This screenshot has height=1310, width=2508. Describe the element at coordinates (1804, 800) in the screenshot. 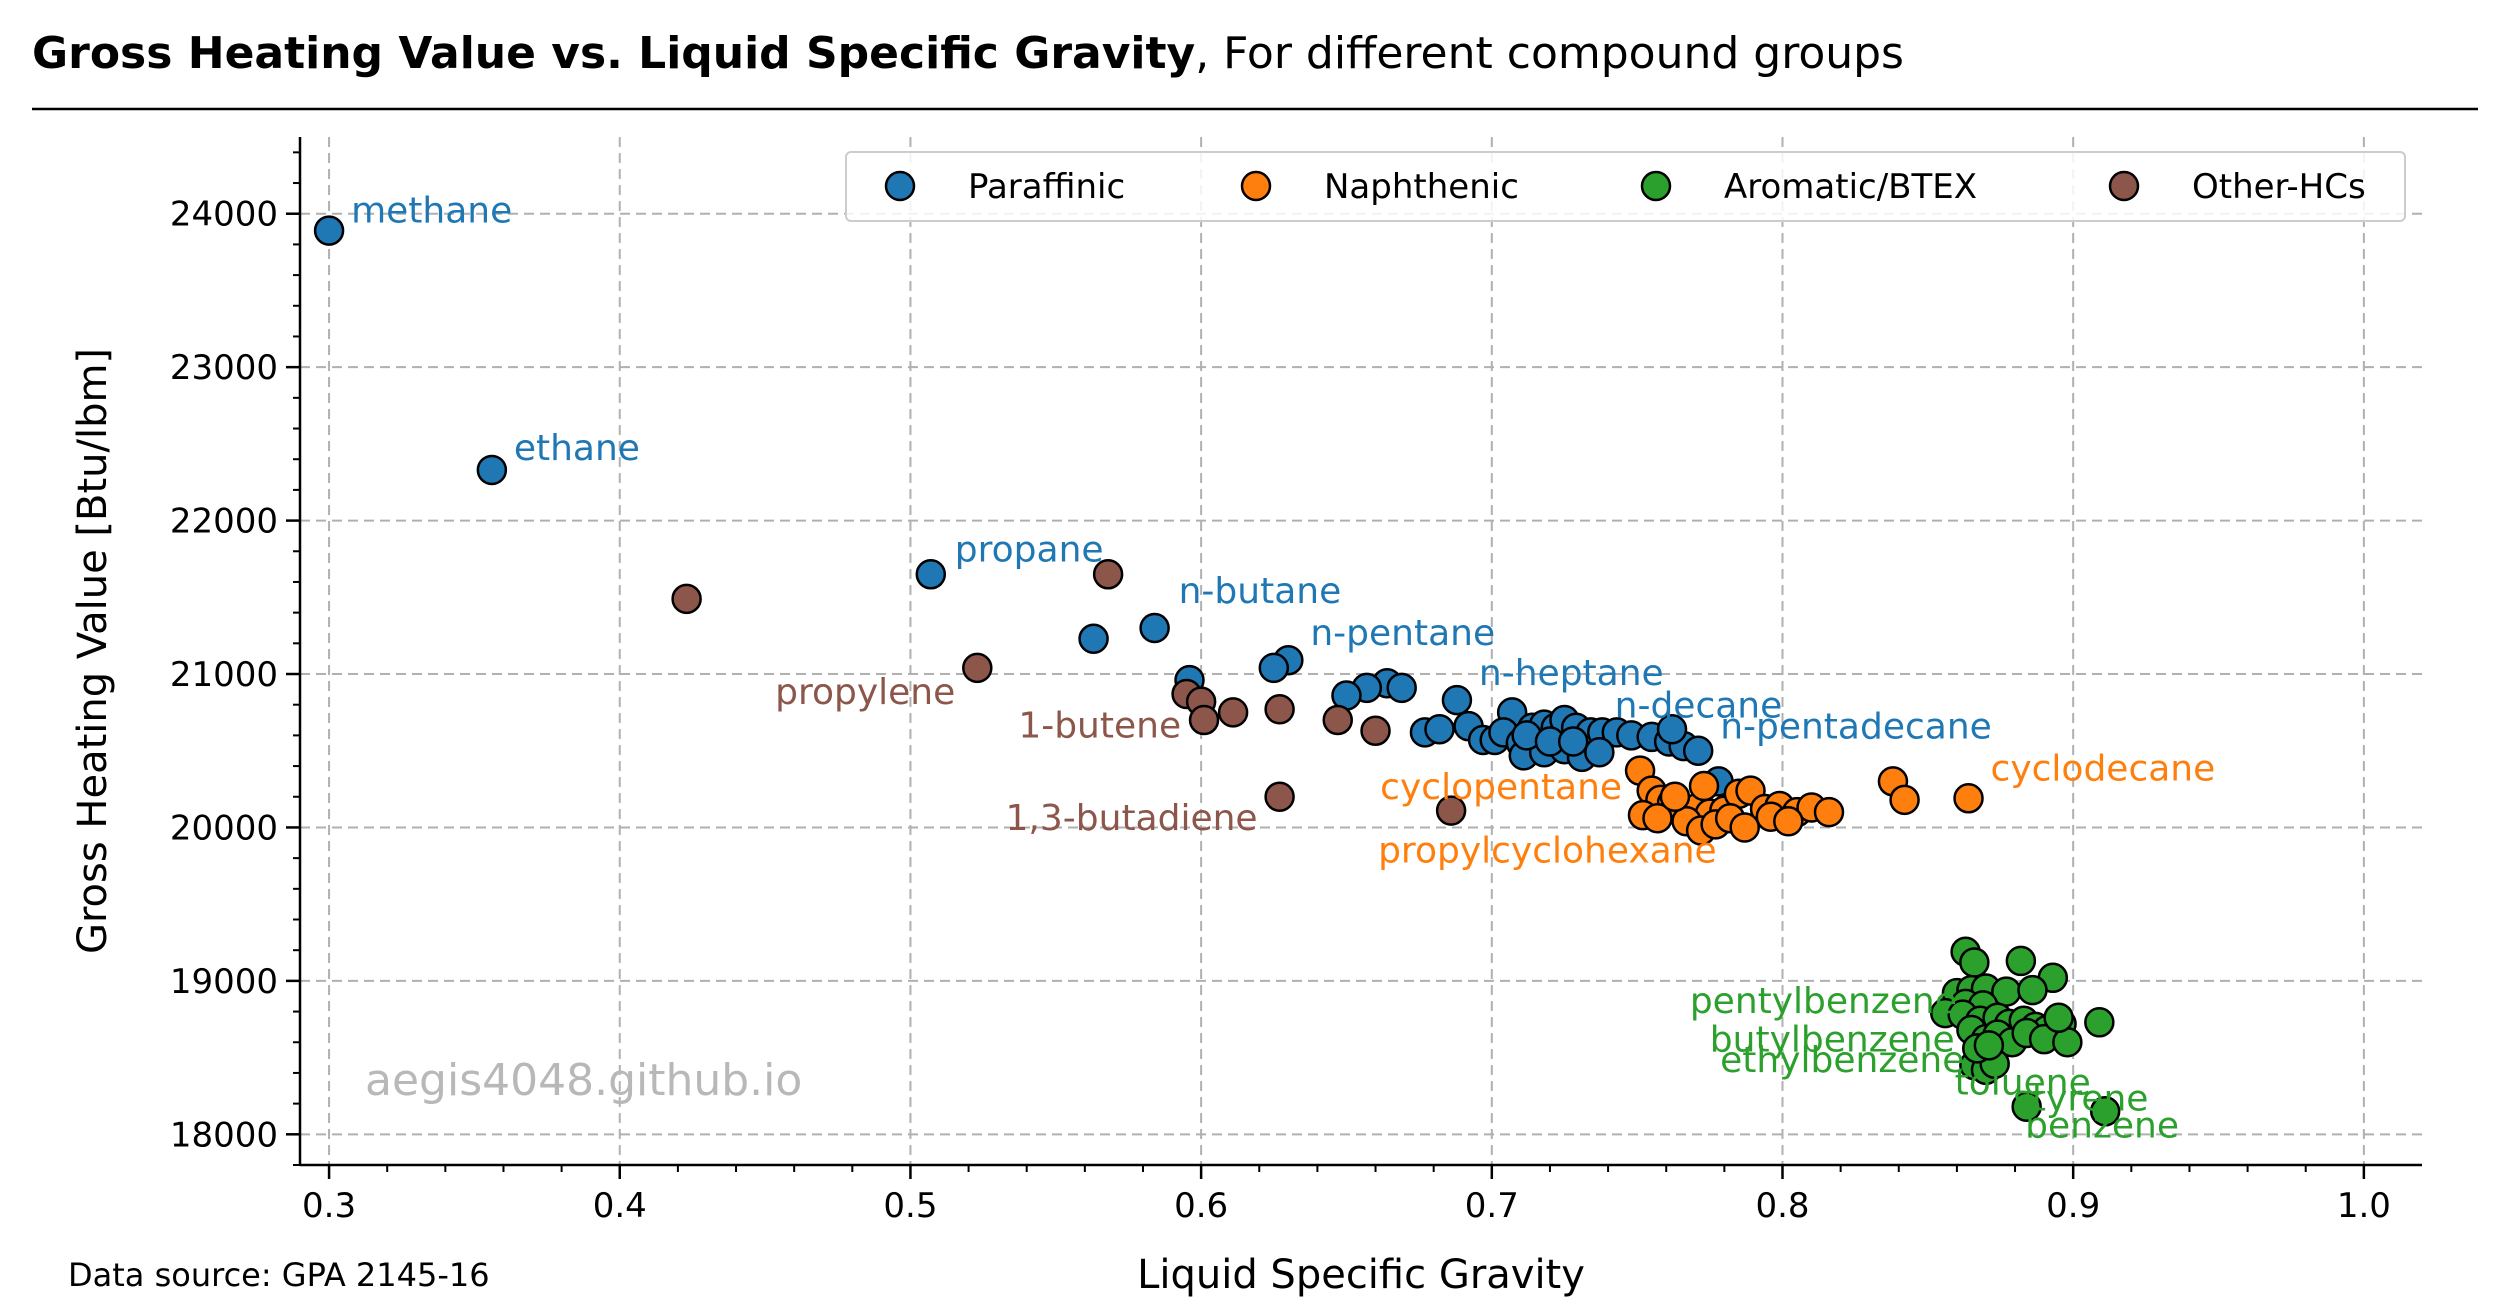

I see `series-naphthenic` at that location.